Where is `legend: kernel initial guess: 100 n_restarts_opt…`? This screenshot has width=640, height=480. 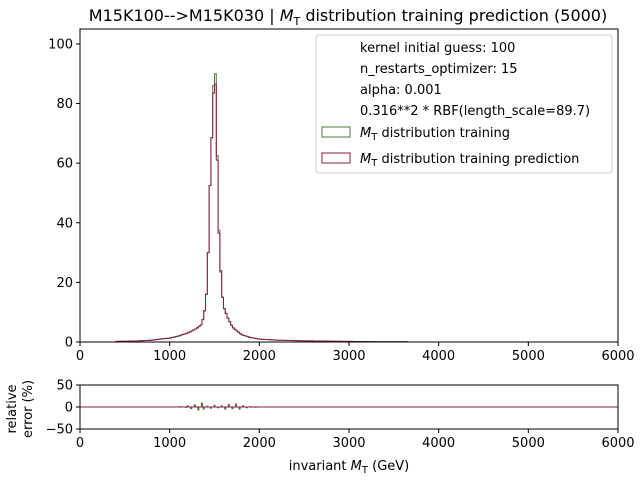
legend: kernel initial guess: 100 n_restarts_opt… is located at coordinates (464, 104).